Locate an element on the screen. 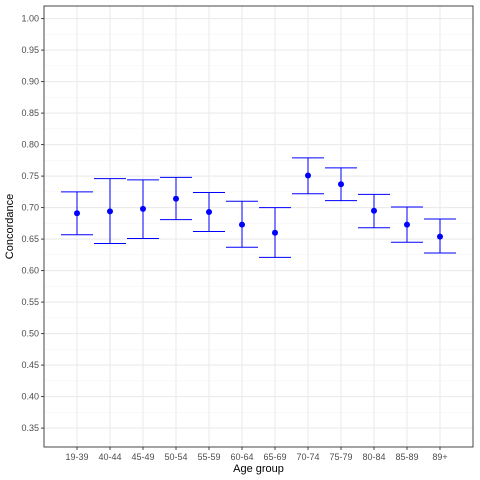 This screenshot has height=480, width=480. y-axis-title: Concordance is located at coordinates (10, 226).